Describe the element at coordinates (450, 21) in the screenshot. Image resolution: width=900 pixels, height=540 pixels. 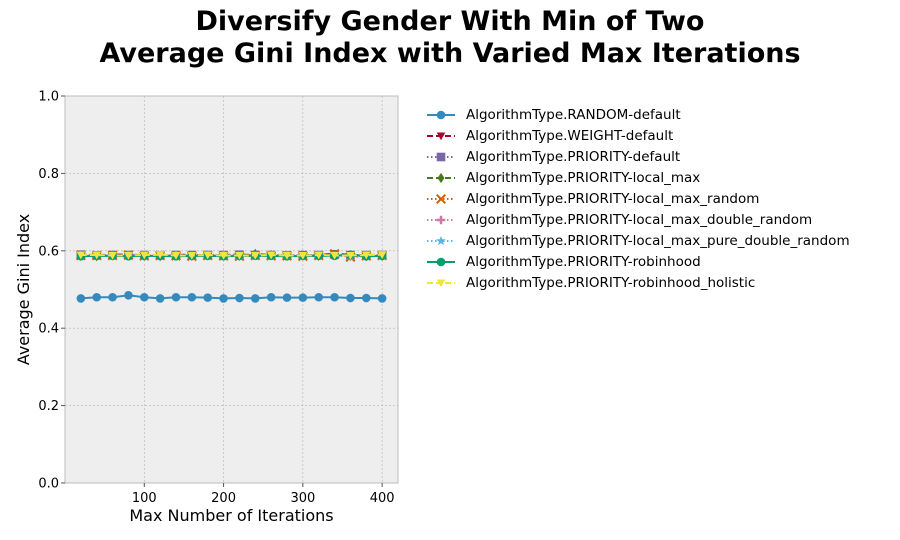
I see `chart-title-line1: Diversify Gender With Min of Two` at that location.